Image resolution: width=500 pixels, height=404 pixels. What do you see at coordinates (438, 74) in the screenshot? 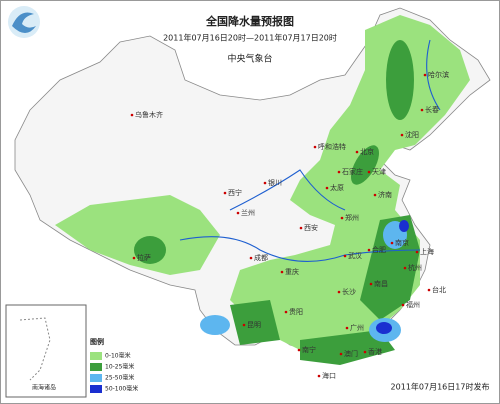
I see `city-label: 哈尔滨` at bounding box center [438, 74].